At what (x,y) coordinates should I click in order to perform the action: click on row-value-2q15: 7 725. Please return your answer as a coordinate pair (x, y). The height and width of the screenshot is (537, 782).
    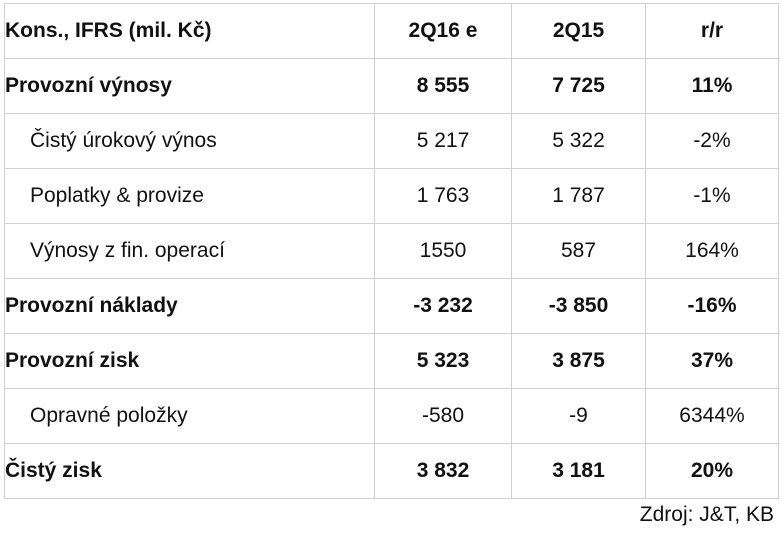
    Looking at the image, I should click on (578, 86).